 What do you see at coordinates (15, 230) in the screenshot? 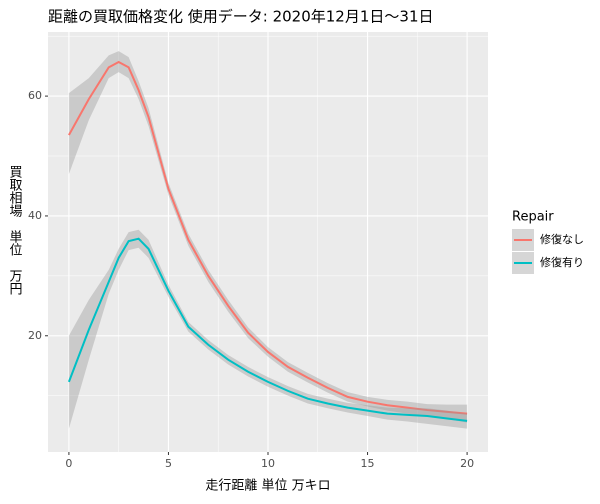
I see `y-axis-label: 買取相場 単位 万円` at bounding box center [15, 230].